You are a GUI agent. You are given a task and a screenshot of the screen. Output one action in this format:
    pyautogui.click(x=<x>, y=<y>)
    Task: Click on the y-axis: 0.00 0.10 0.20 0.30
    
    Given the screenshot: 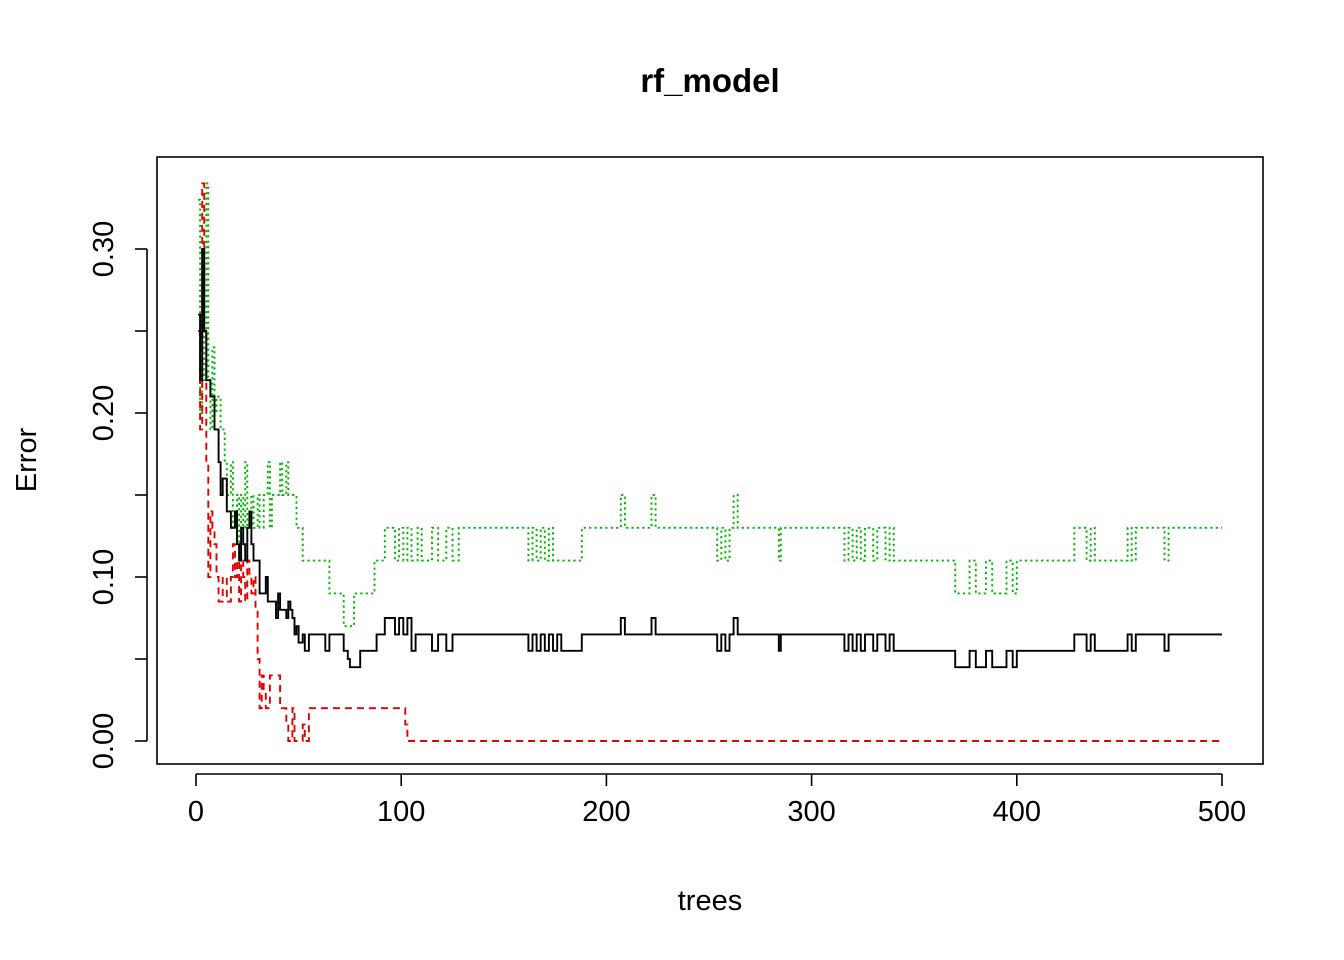 What is the action you would take?
    pyautogui.click(x=118, y=495)
    